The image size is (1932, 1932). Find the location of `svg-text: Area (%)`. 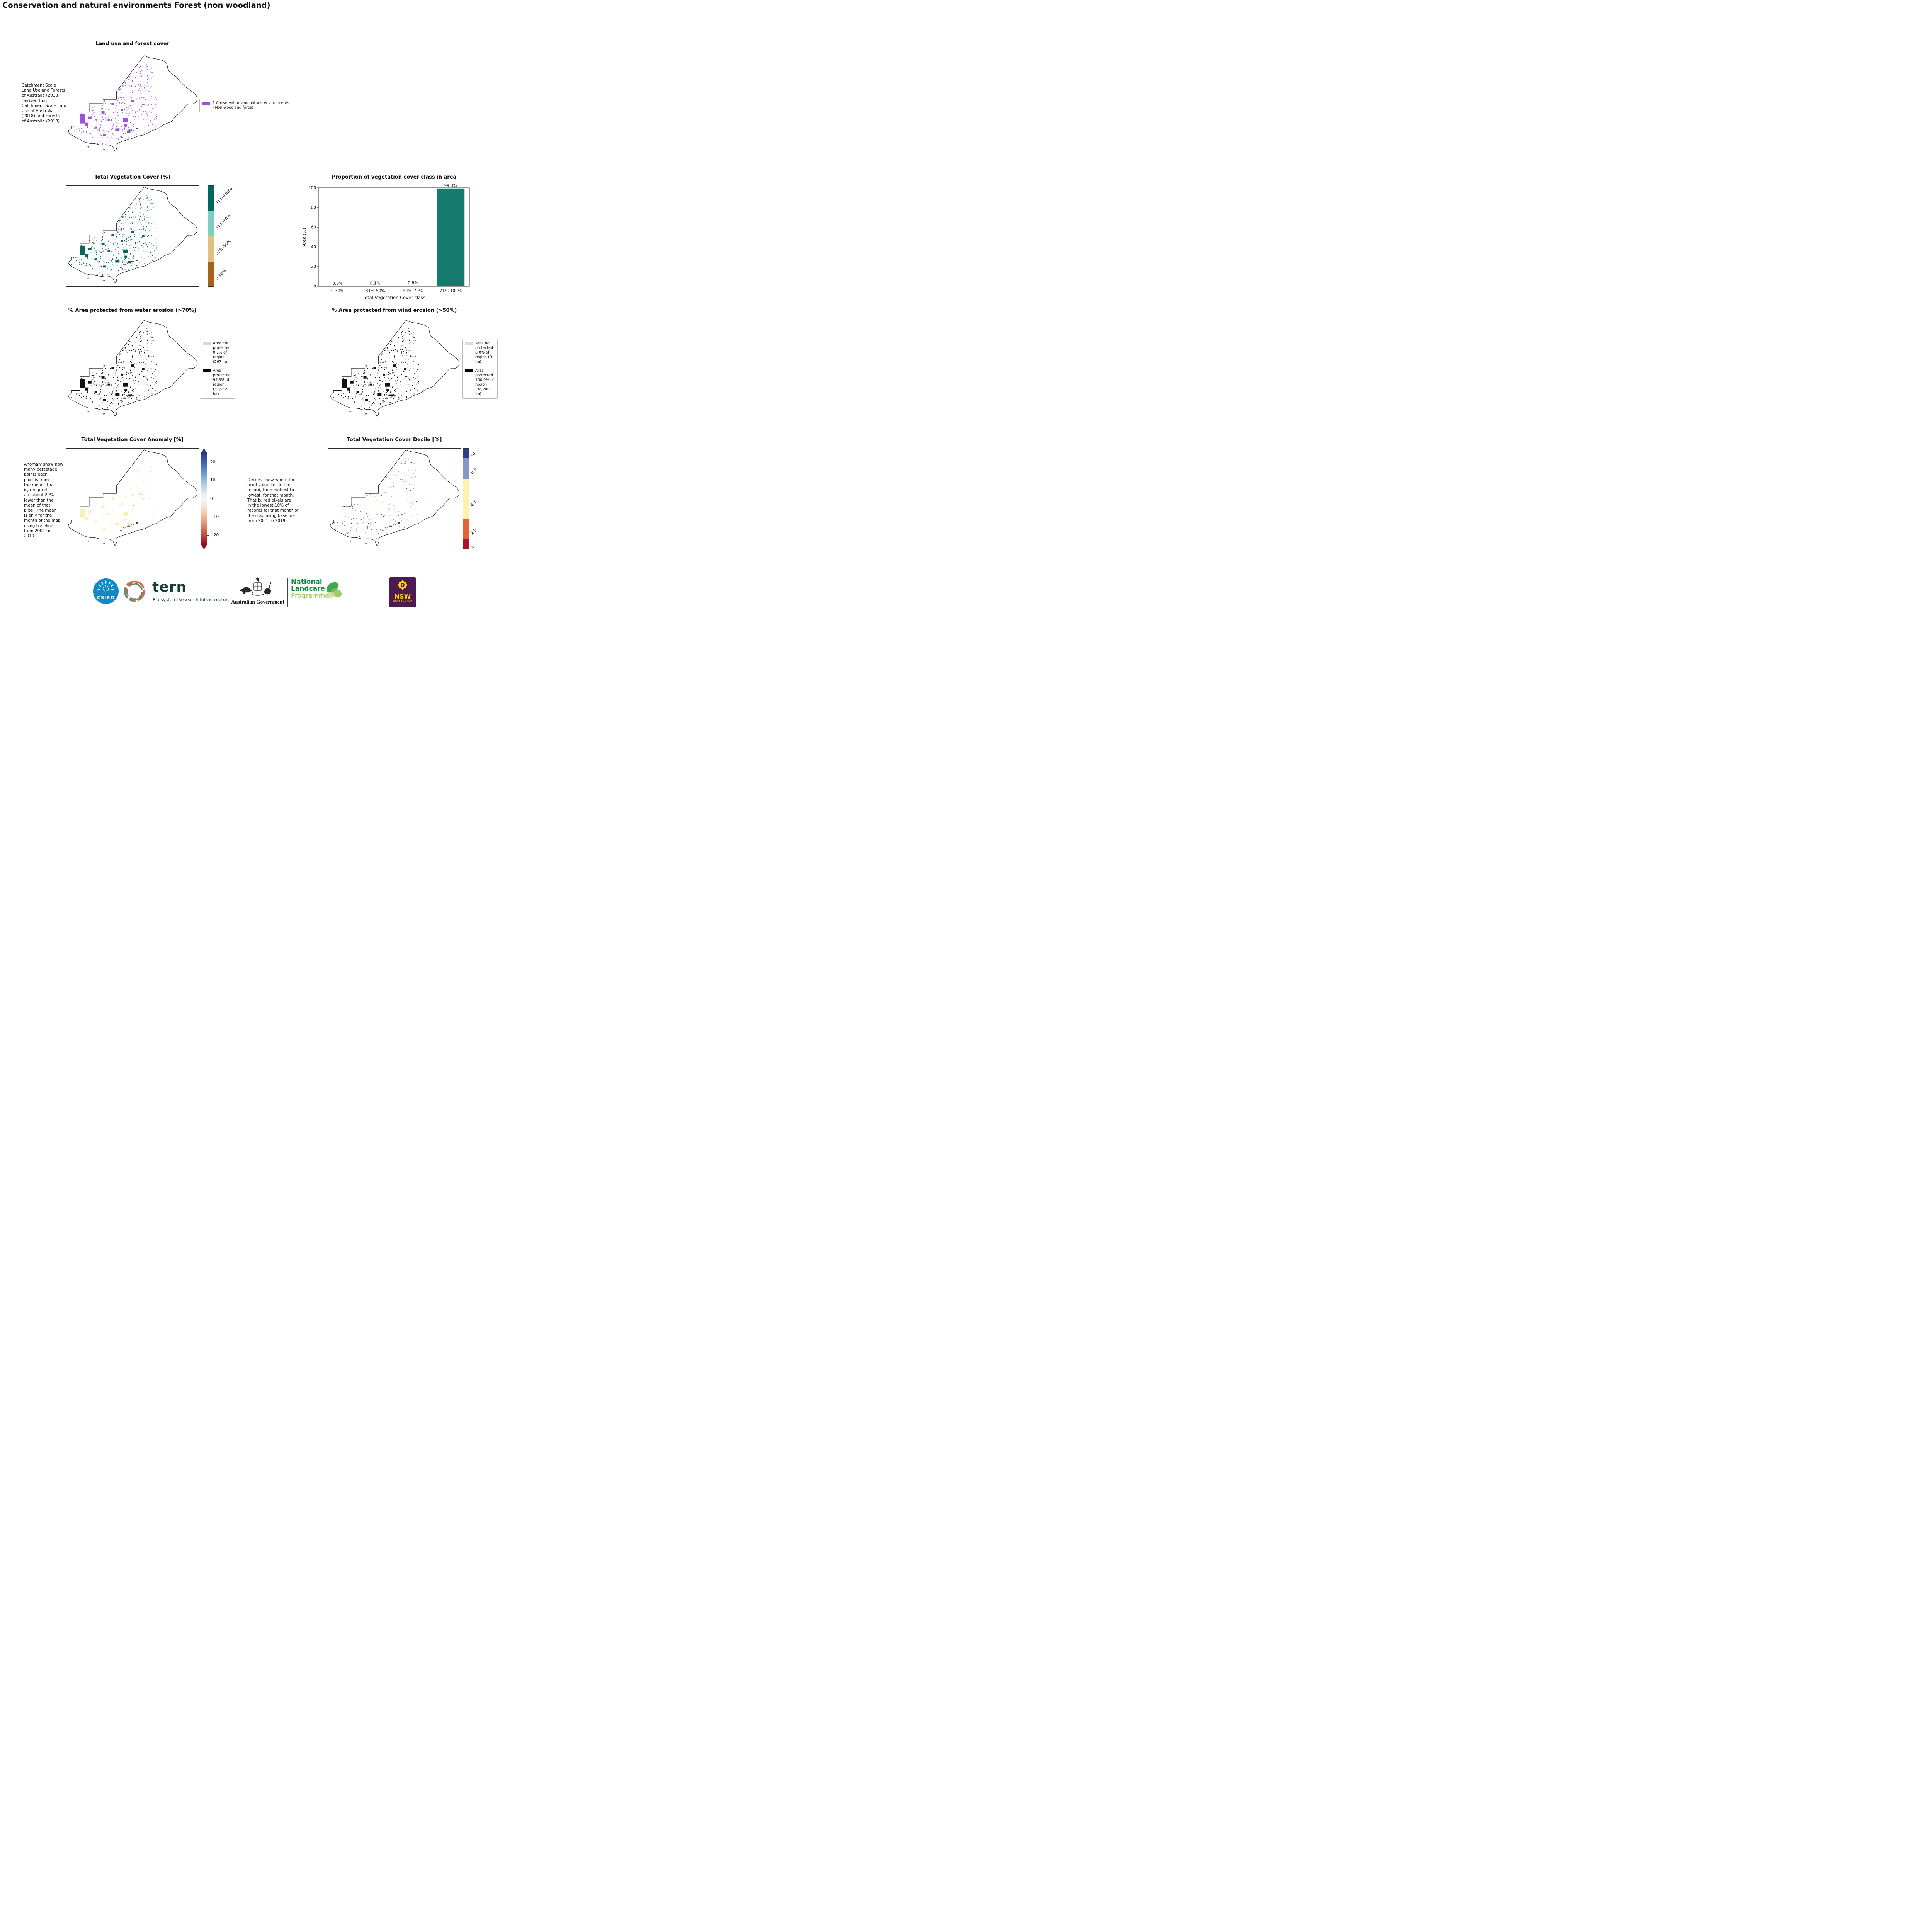

svg-text: Area (%) is located at coordinates (305, 237).